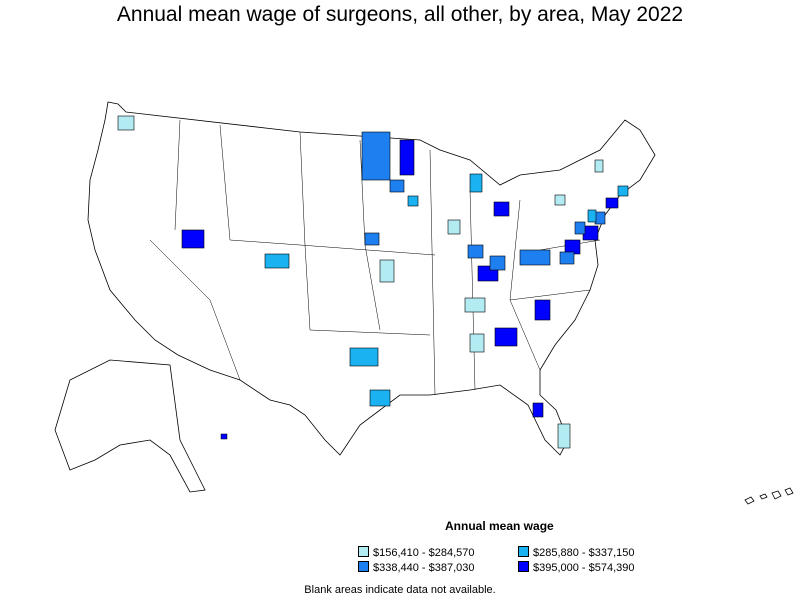 This screenshot has height=600, width=800. I want to click on legend-item: $156,410 - $284,570, so click(416, 553).